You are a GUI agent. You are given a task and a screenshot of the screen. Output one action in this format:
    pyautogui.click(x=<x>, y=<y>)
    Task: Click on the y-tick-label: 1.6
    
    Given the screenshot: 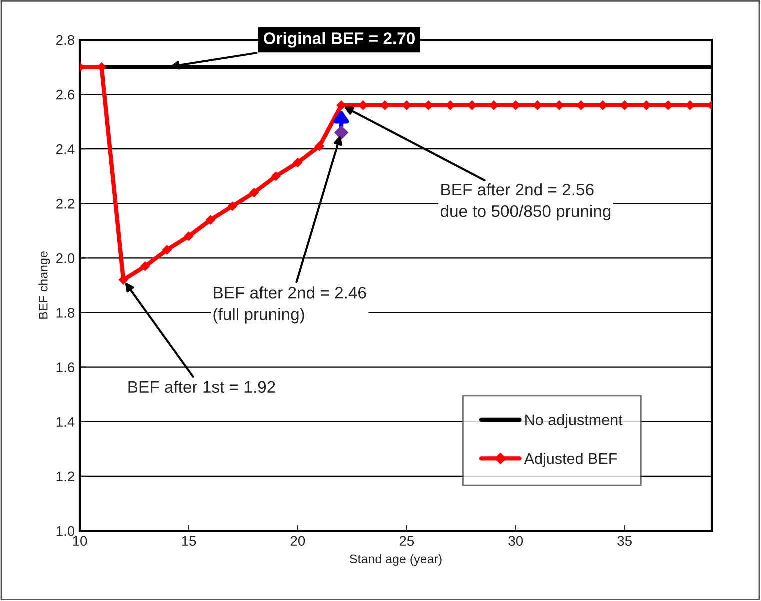 What is the action you would take?
    pyautogui.click(x=65, y=367)
    